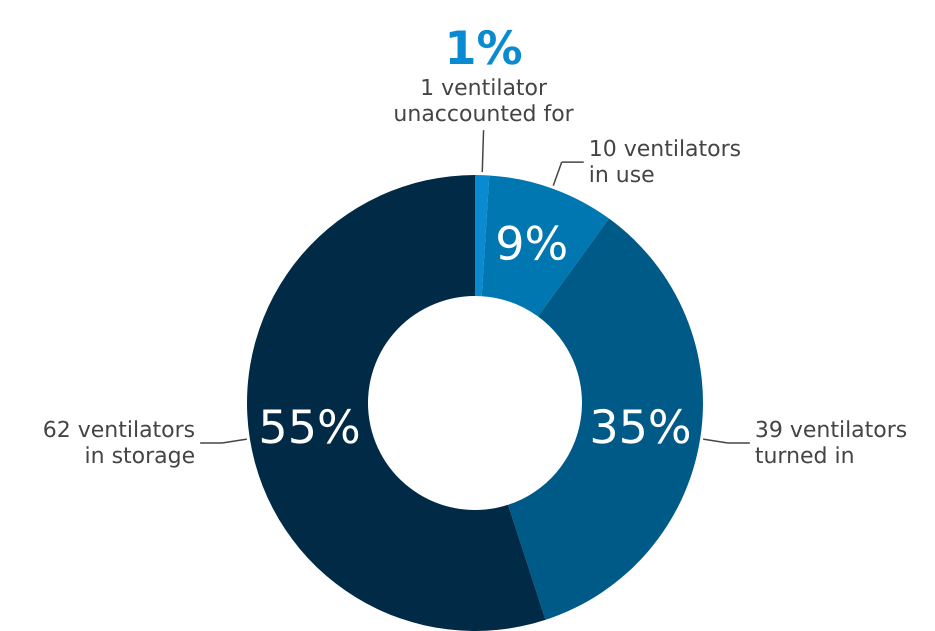 The width and height of the screenshot is (935, 631). I want to click on data-label: 35%, so click(640, 427).